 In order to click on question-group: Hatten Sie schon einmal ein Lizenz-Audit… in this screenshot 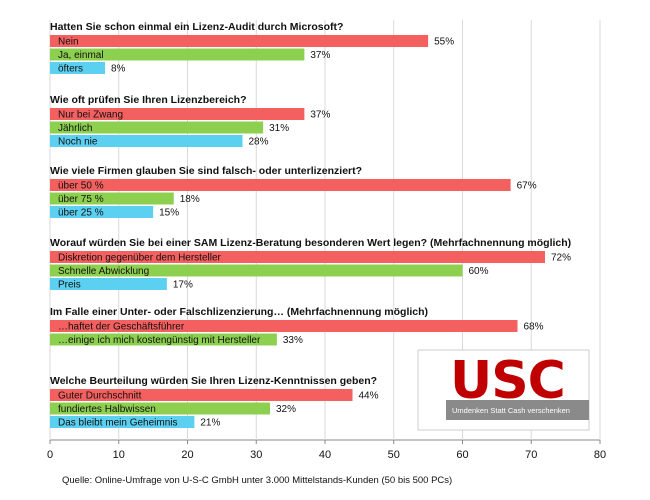, I will do `click(252, 48)`.